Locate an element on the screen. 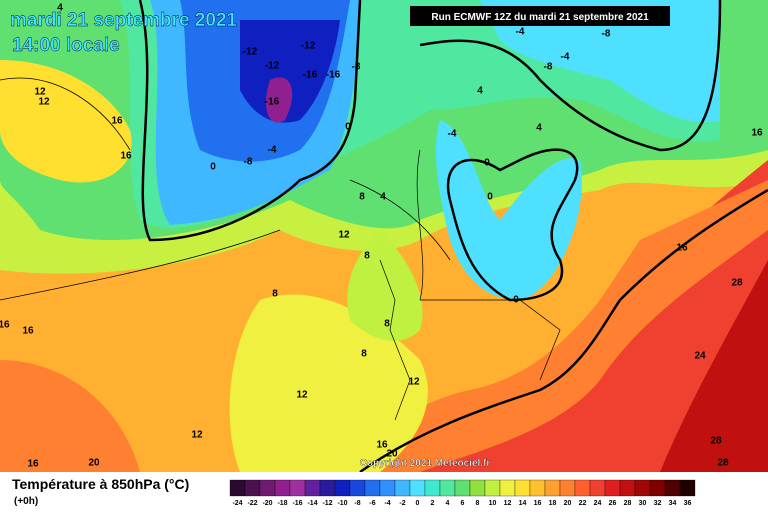  colorbar-tick-label: -6 is located at coordinates (372, 503).